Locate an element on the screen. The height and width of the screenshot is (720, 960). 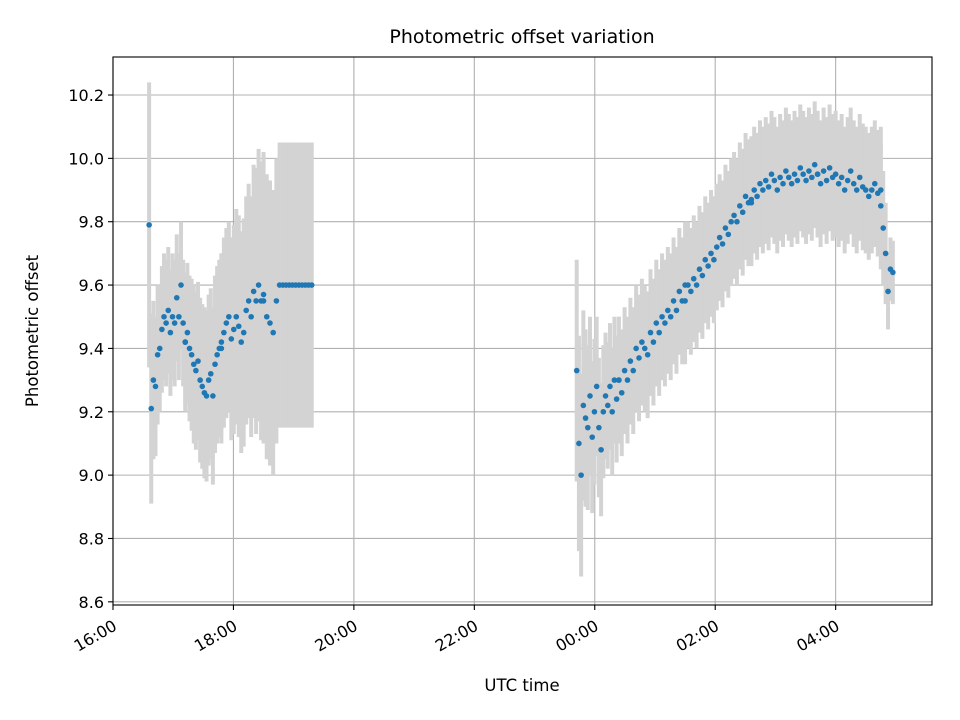
y-tick-label: 10.2 is located at coordinates (86, 95).